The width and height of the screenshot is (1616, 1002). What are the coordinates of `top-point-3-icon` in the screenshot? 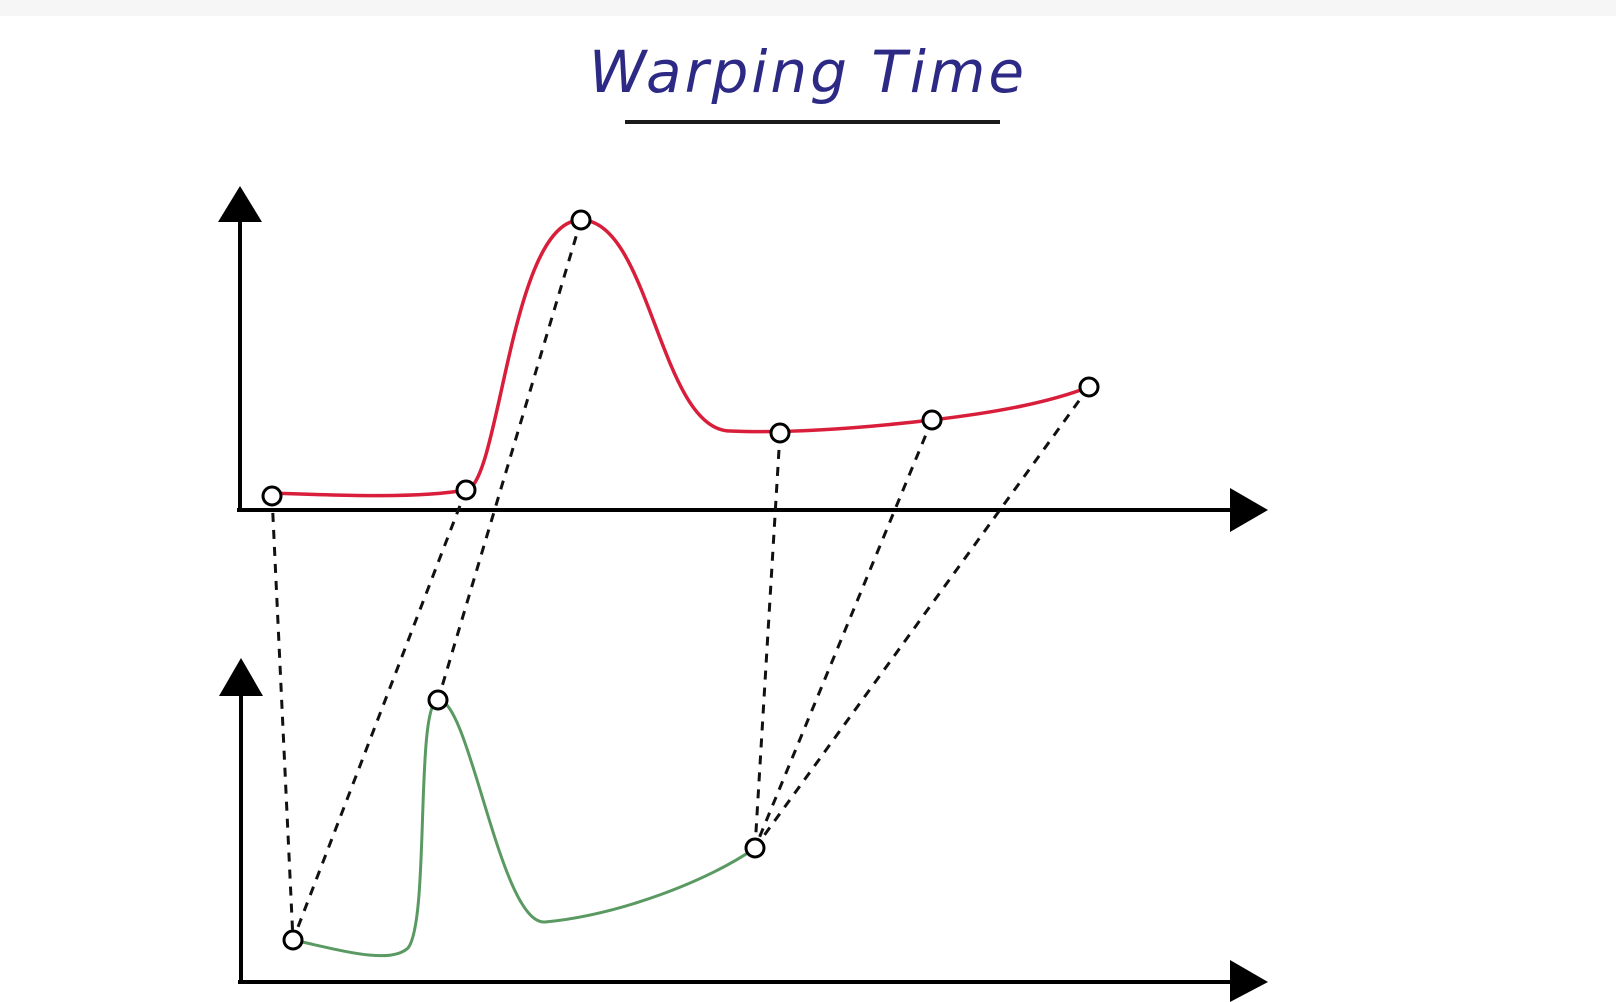 It's located at (581, 220).